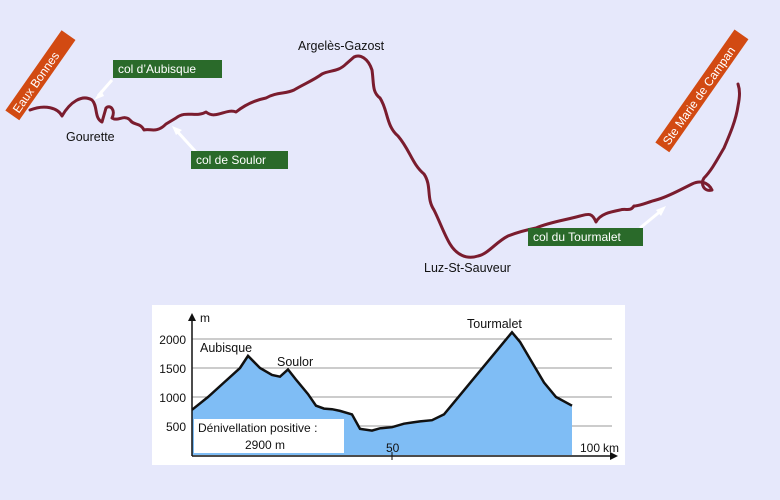 The width and height of the screenshot is (780, 500). I want to click on y-tick-1500: 1500, so click(172, 369).